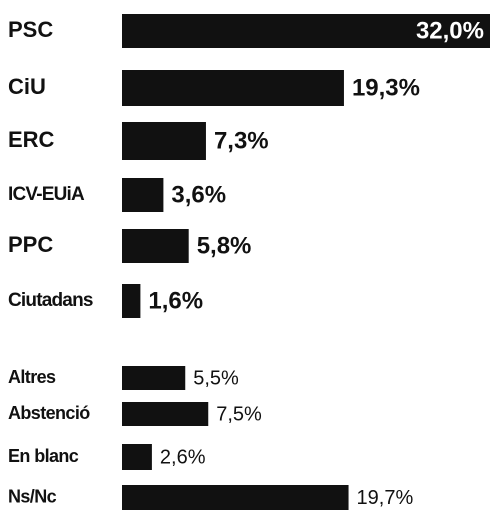  I want to click on category-label: En blanc, so click(43, 456).